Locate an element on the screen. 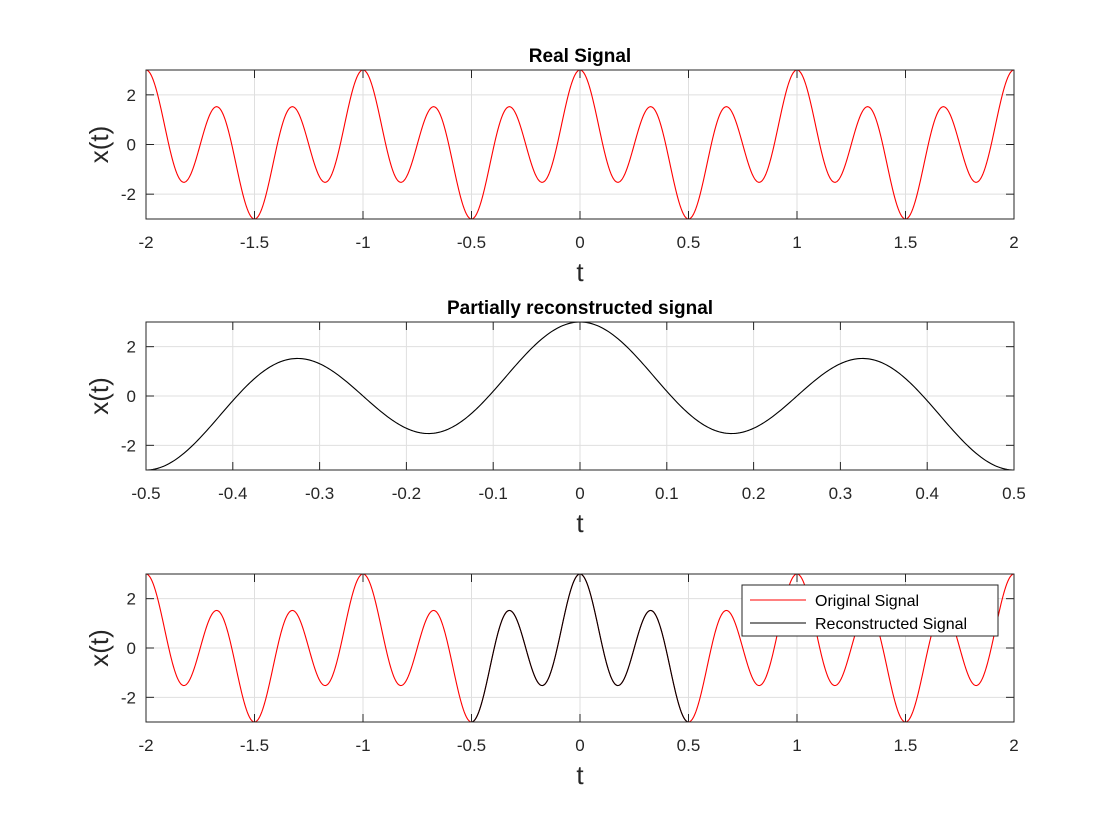 The width and height of the screenshot is (1120, 840). x-tick-label: 0.1 is located at coordinates (667, 493).